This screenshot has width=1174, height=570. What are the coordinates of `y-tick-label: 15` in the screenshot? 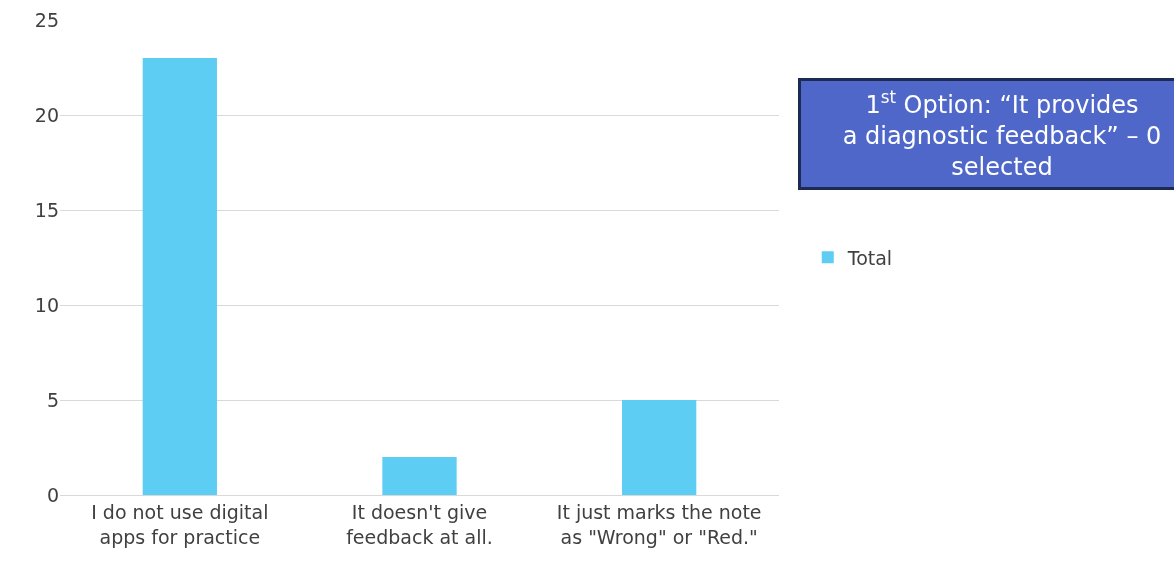 It's located at (46, 209).